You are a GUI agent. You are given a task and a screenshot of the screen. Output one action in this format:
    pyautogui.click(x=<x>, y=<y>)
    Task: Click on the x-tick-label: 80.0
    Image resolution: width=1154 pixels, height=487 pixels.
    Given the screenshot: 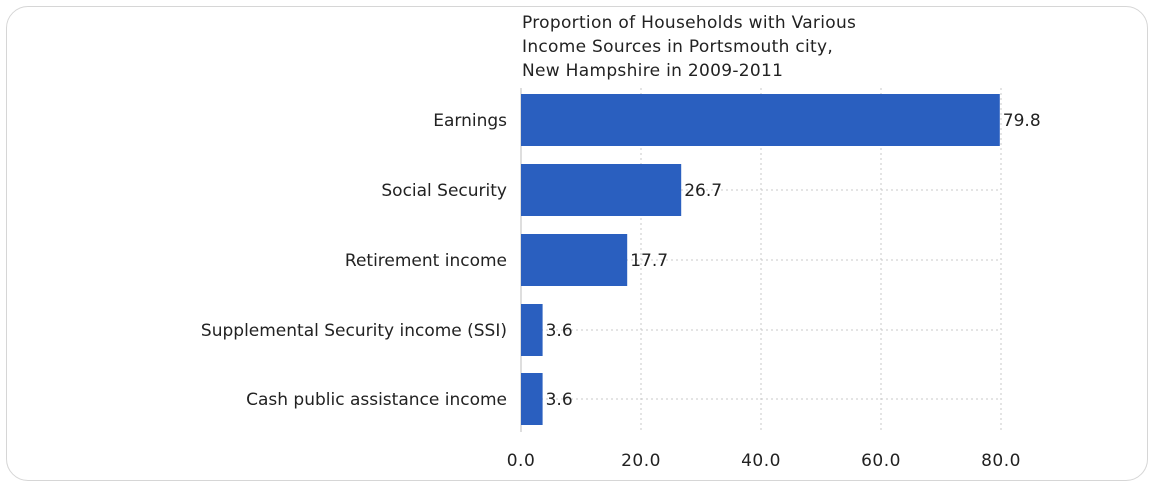 What is the action you would take?
    pyautogui.click(x=1001, y=461)
    